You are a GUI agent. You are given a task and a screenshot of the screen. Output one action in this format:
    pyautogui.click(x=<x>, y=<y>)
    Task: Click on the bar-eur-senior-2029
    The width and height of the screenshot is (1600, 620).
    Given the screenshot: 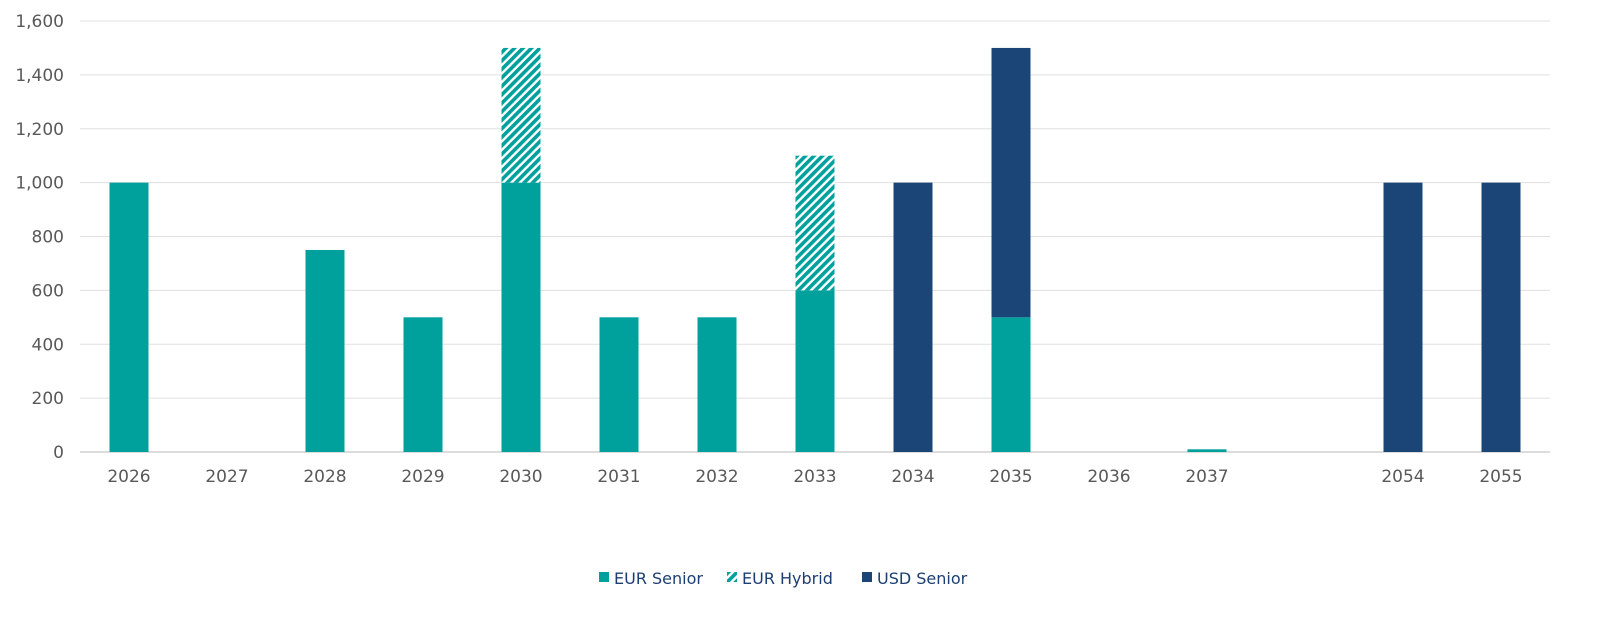 What is the action you would take?
    pyautogui.click(x=423, y=384)
    